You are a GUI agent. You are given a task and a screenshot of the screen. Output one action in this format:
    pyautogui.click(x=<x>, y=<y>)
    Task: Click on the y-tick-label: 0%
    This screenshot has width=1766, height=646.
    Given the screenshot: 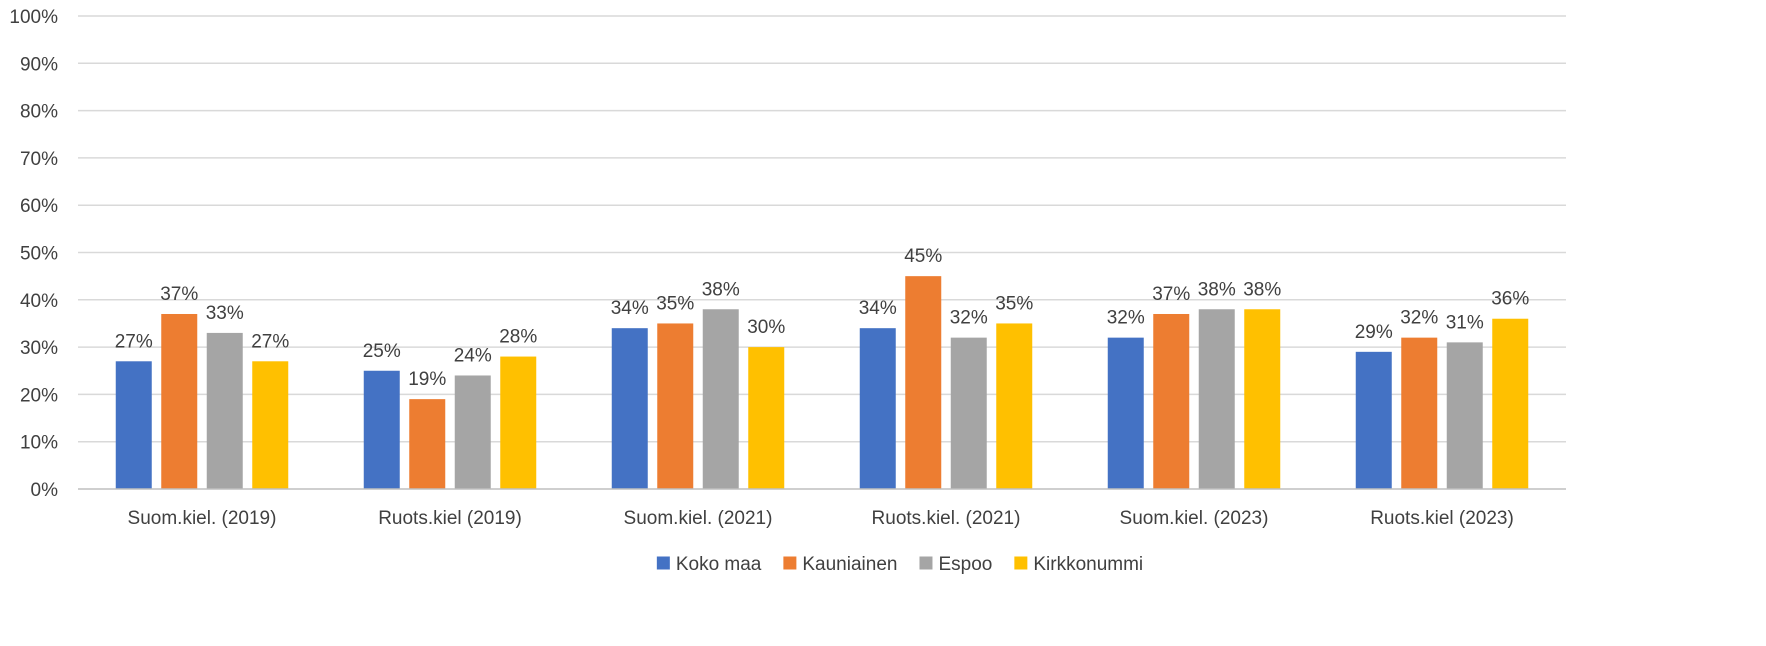 What is the action you would take?
    pyautogui.click(x=45, y=490)
    